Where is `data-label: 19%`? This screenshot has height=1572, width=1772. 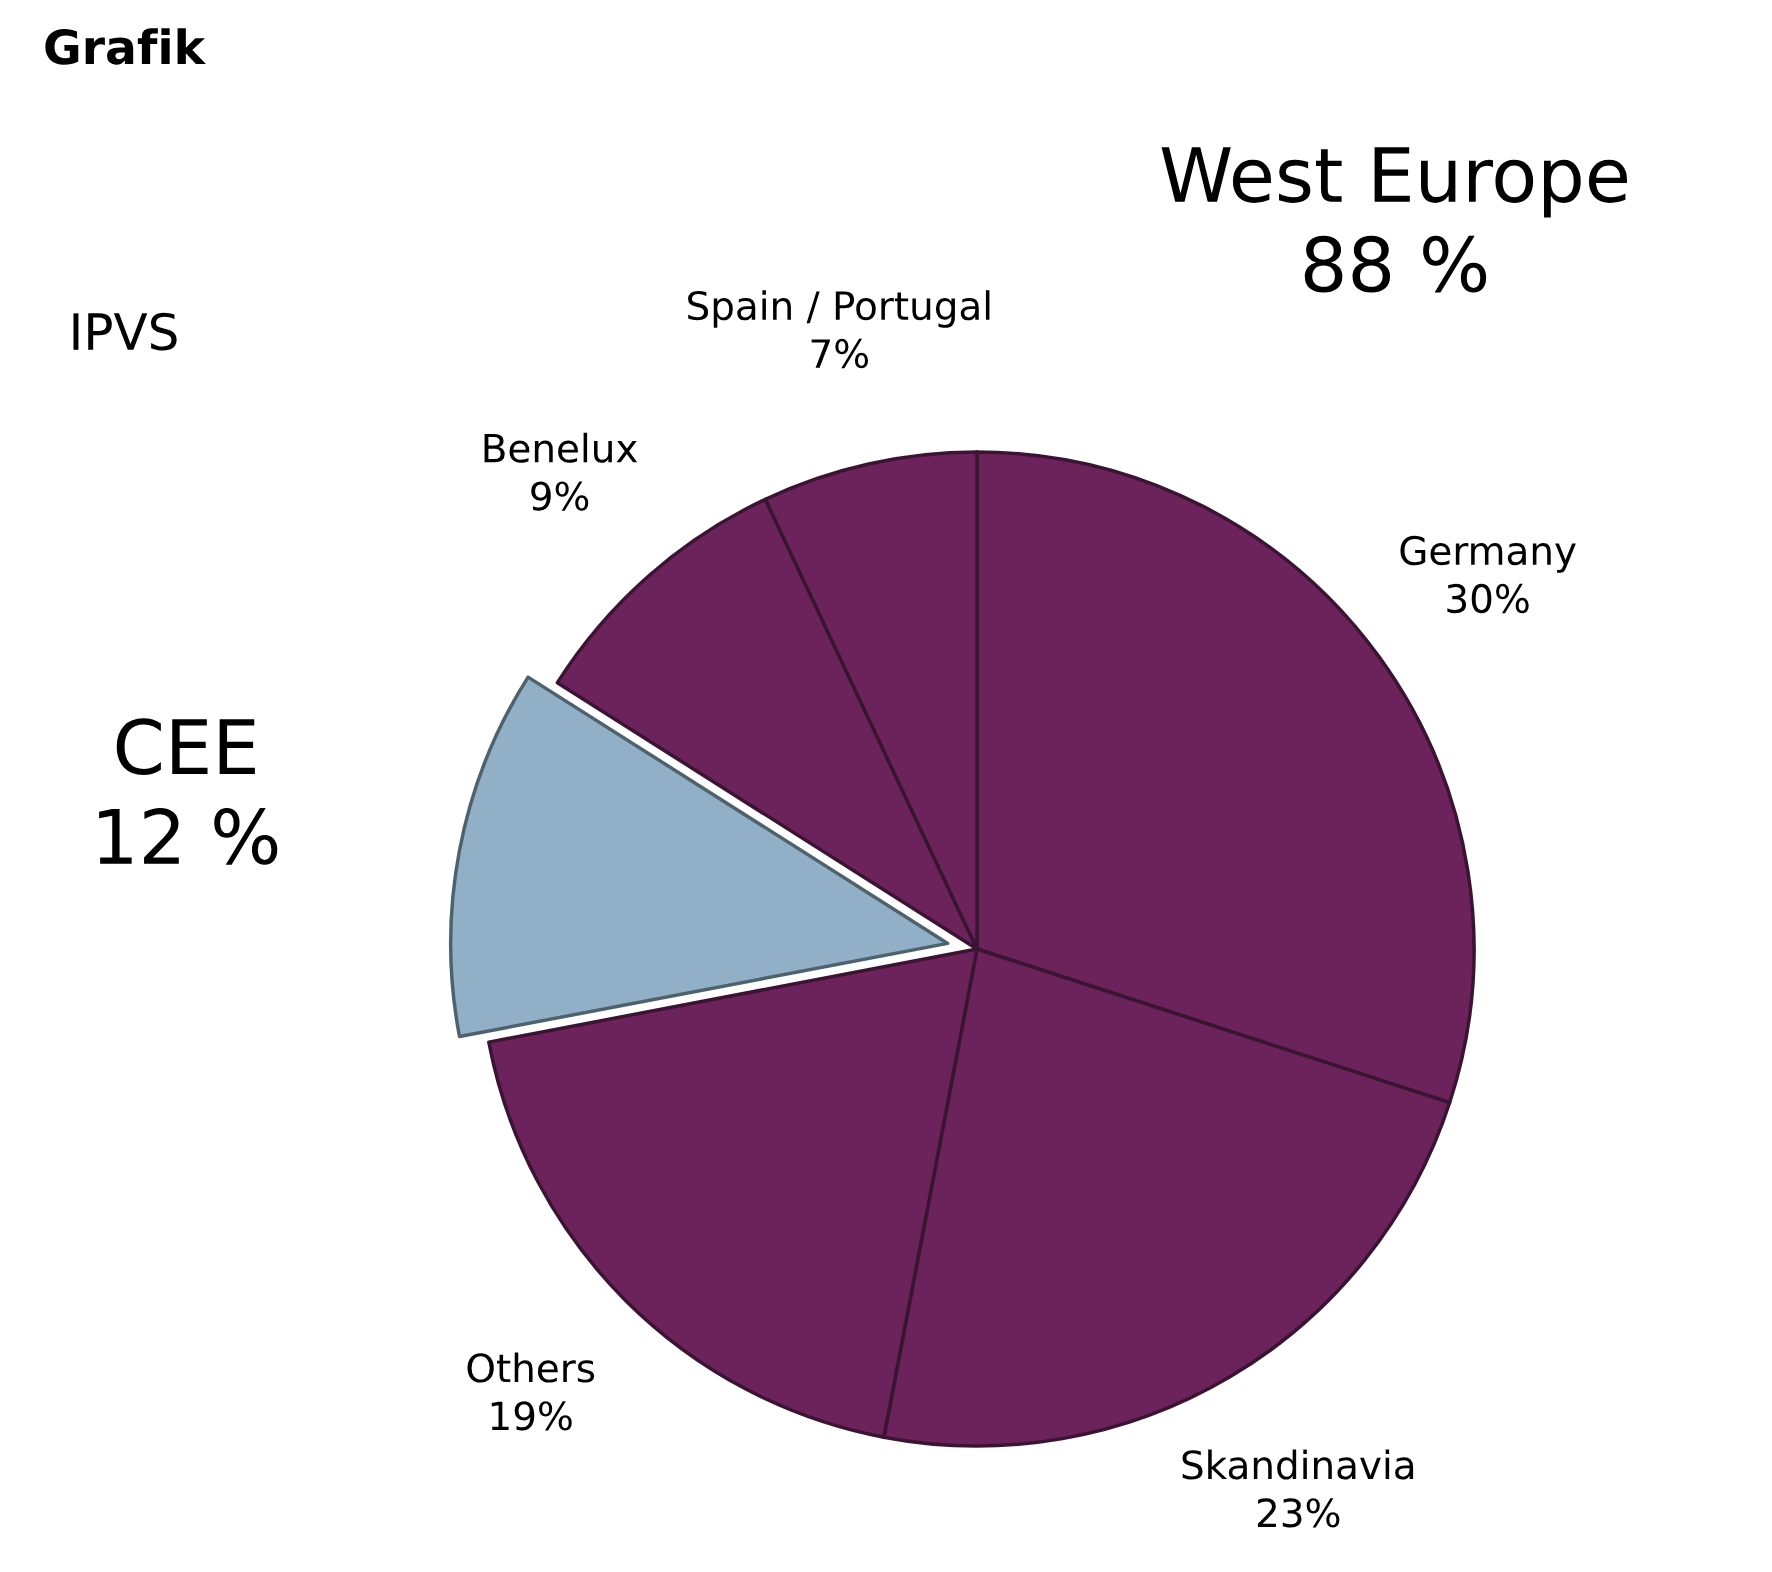 data-label: 19% is located at coordinates (531, 1416).